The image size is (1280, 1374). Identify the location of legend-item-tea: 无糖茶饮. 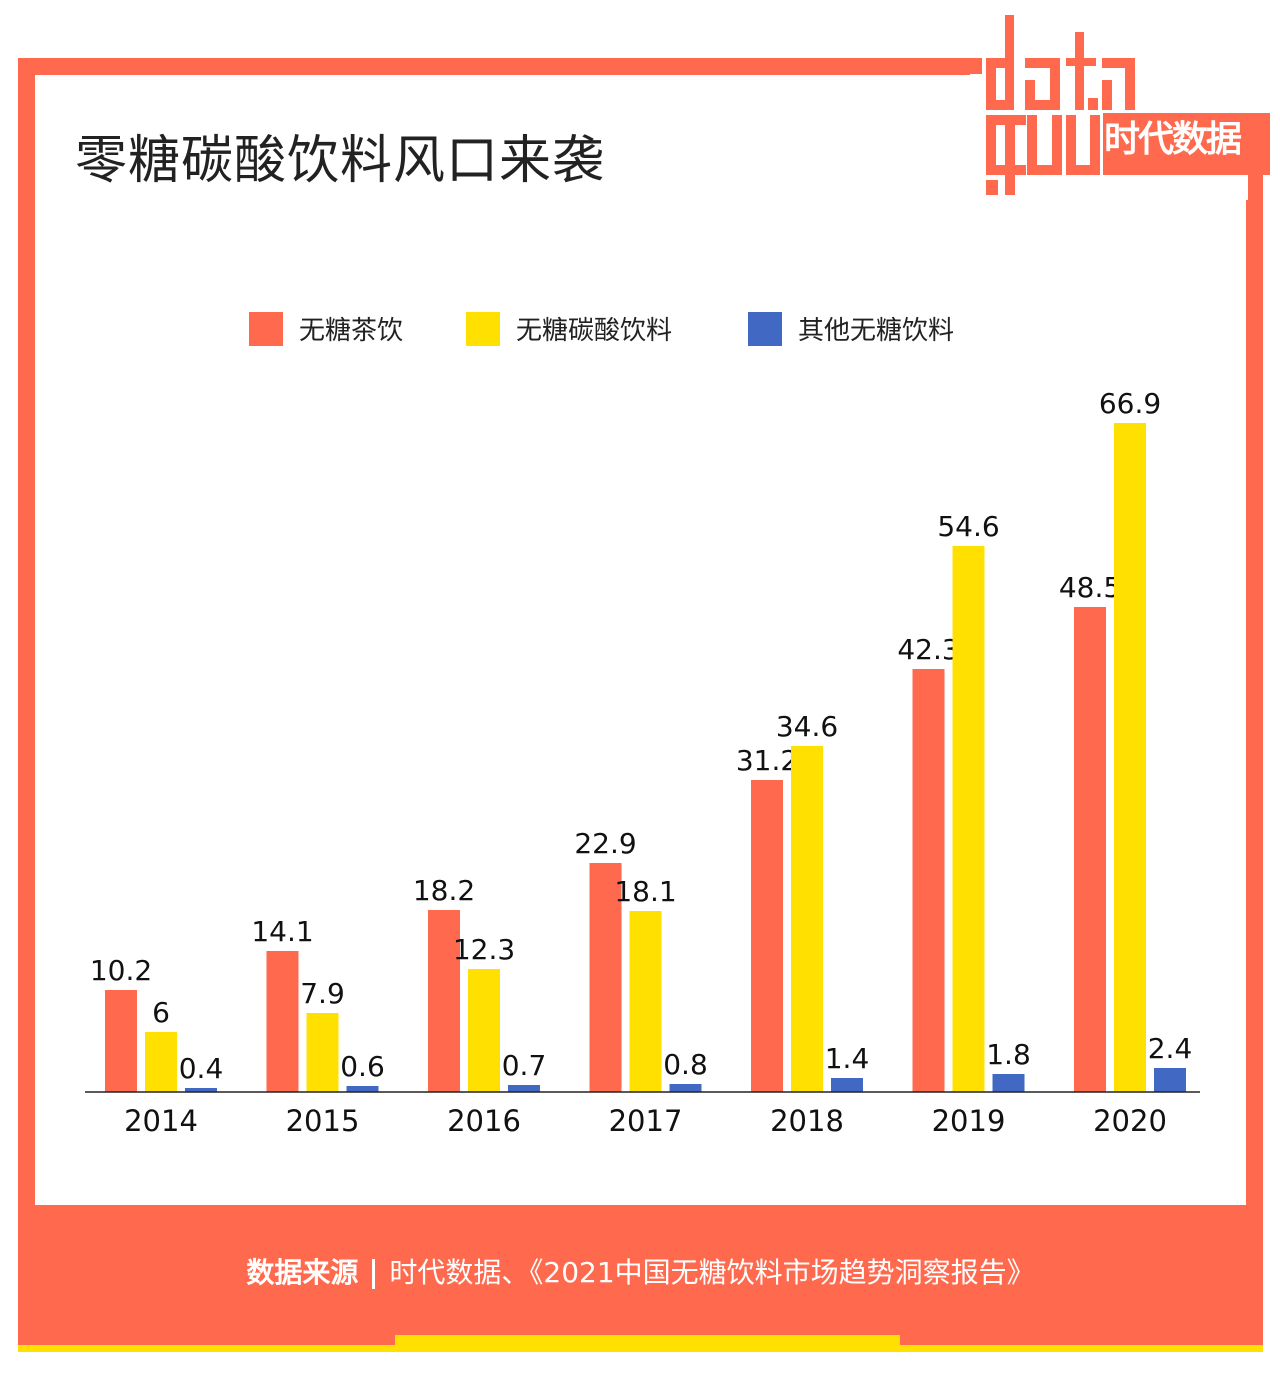
(326, 328).